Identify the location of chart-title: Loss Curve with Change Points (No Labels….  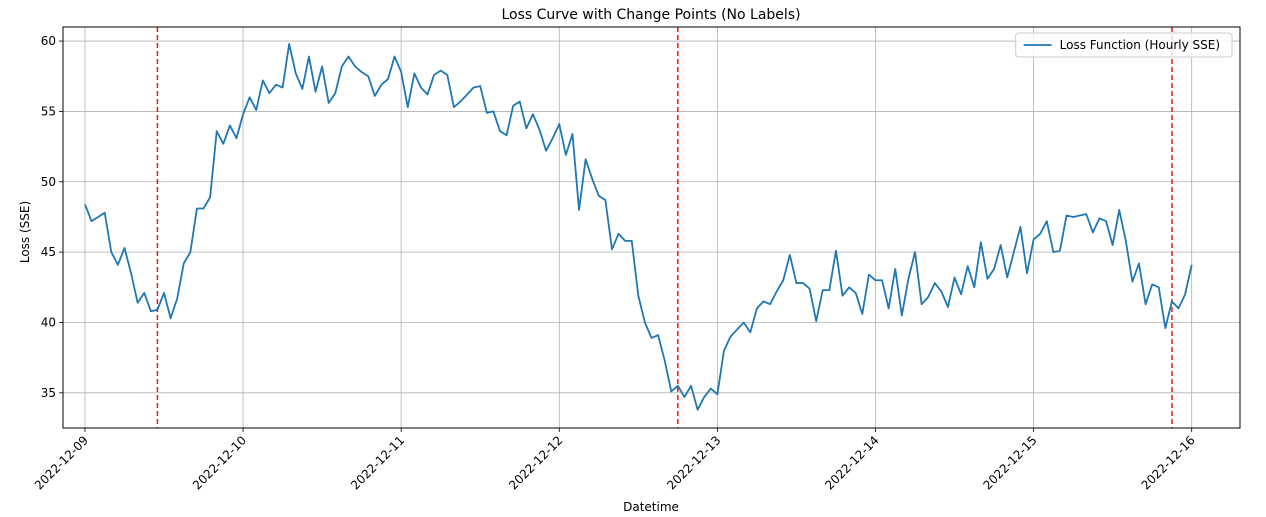
(650, 15).